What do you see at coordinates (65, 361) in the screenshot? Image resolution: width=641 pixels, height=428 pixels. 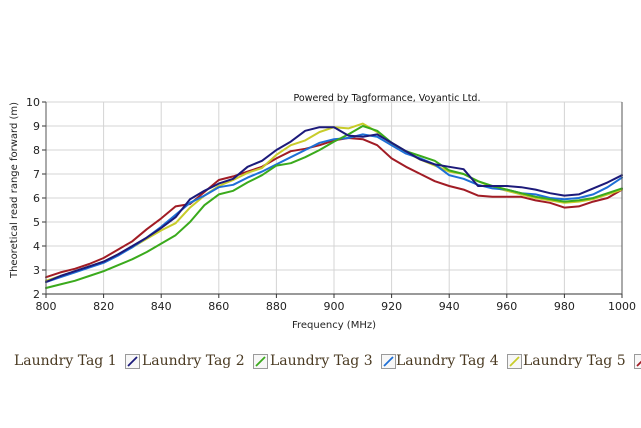 I see `legend-label: Laundry Tag 1` at bounding box center [65, 361].